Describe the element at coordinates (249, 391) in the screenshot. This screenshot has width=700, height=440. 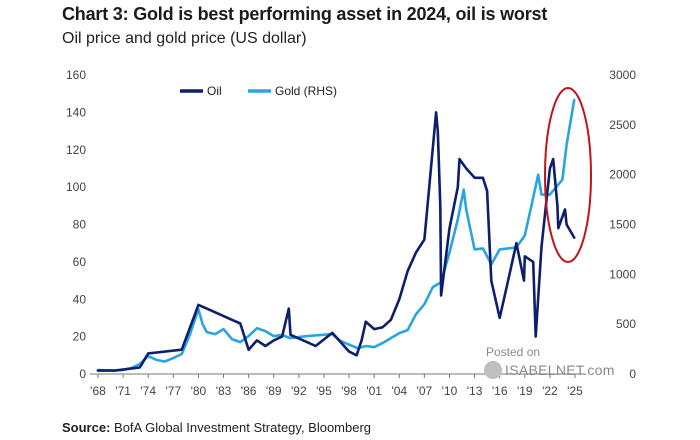
I see `x-tick-label: '86` at that location.